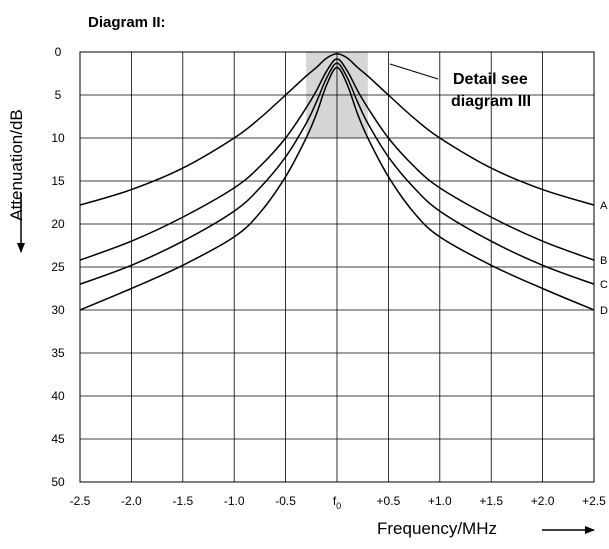 This screenshot has height=549, width=609. Describe the element at coordinates (440, 501) in the screenshot. I see `x-tick-label-7: +1.0` at that location.